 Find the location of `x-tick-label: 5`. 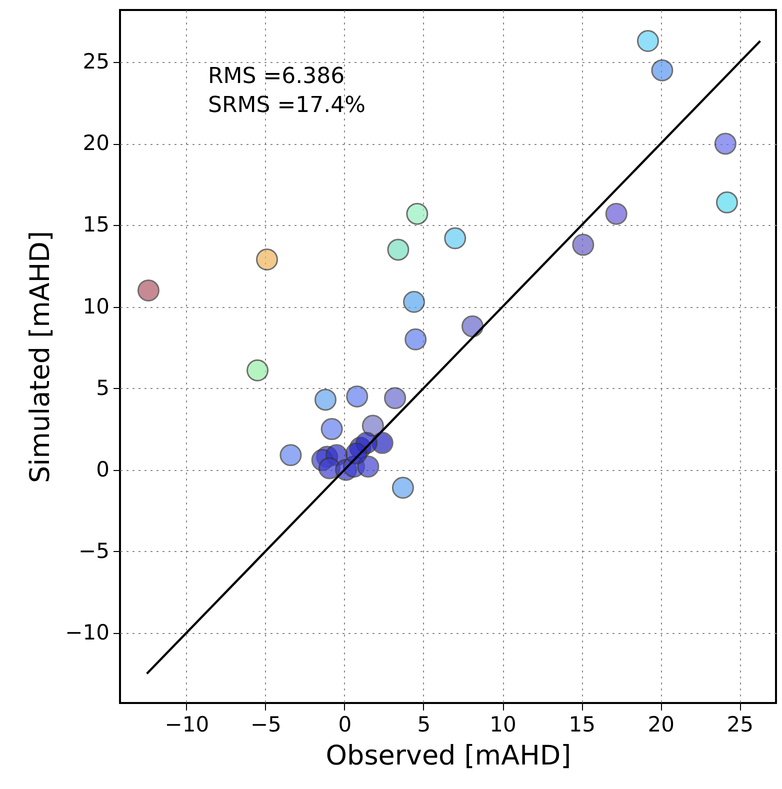

x-tick-label: 5 is located at coordinates (424, 724).